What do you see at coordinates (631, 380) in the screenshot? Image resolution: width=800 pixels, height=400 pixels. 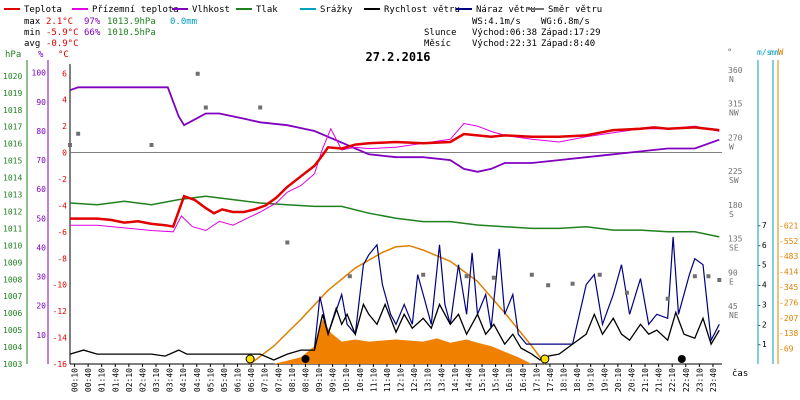 I see `x-tick-label-41: 20:40` at bounding box center [631, 380].